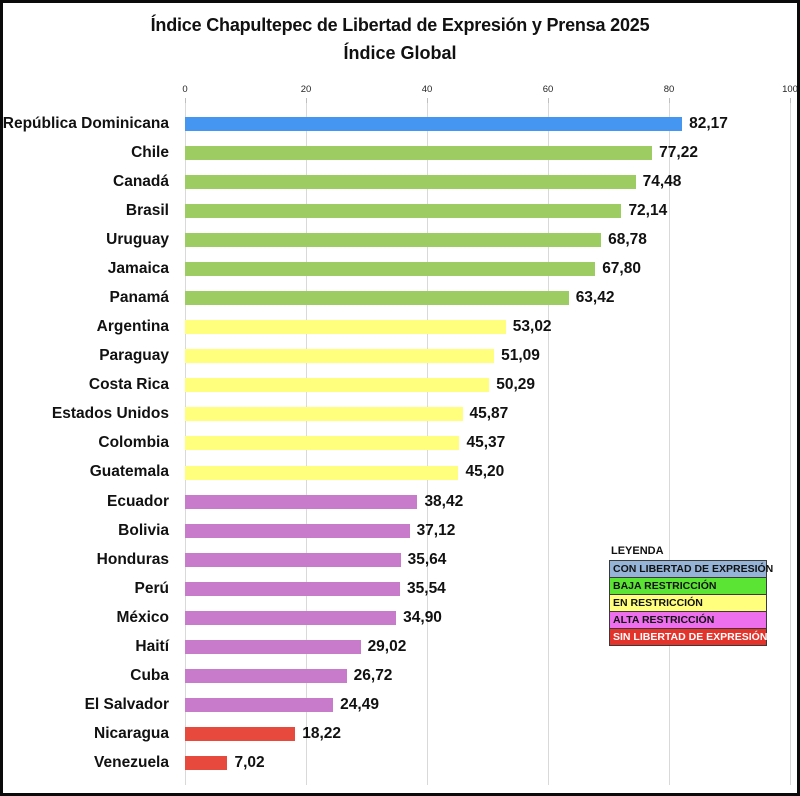 The image size is (800, 796). What do you see at coordinates (669, 89) in the screenshot?
I see `x-axis-tick-label: 80` at bounding box center [669, 89].